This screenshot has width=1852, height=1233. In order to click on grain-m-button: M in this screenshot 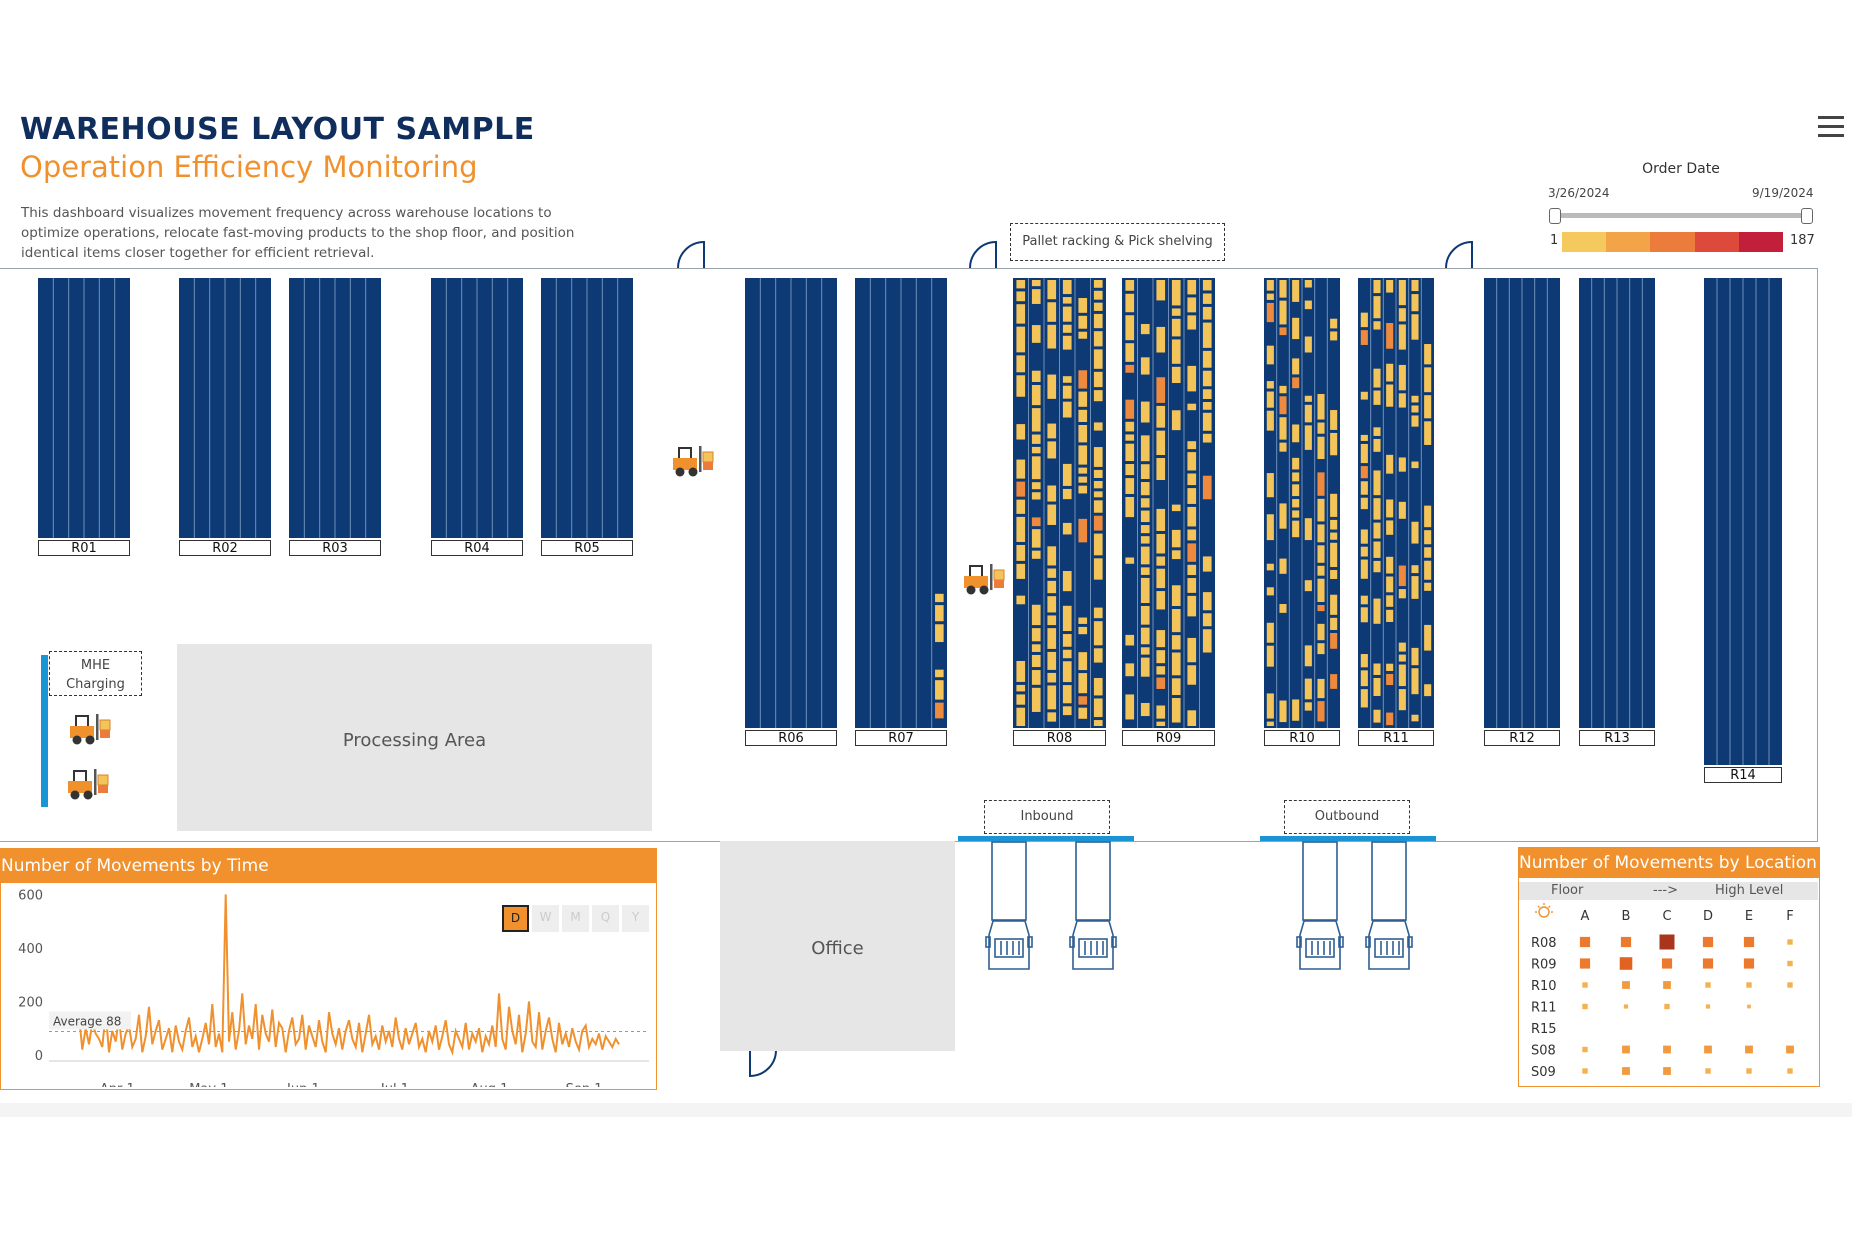, I will do `click(575, 918)`.